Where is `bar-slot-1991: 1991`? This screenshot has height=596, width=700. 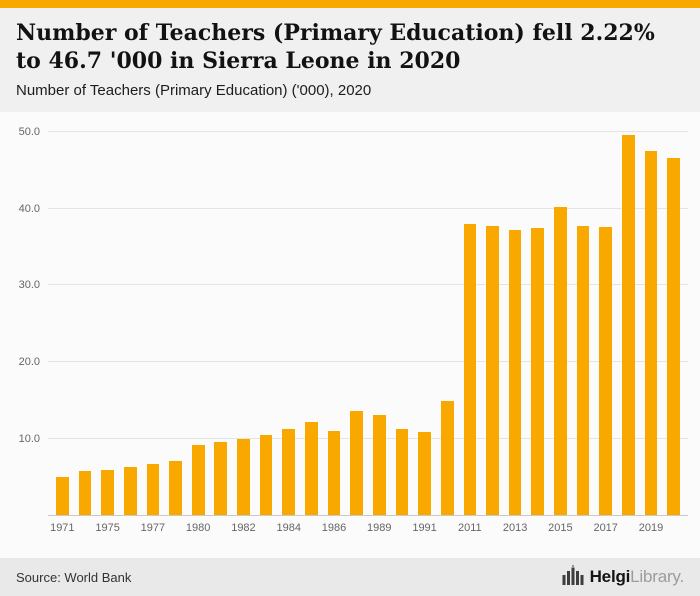 bar-slot-1991: 1991 is located at coordinates (424, 333).